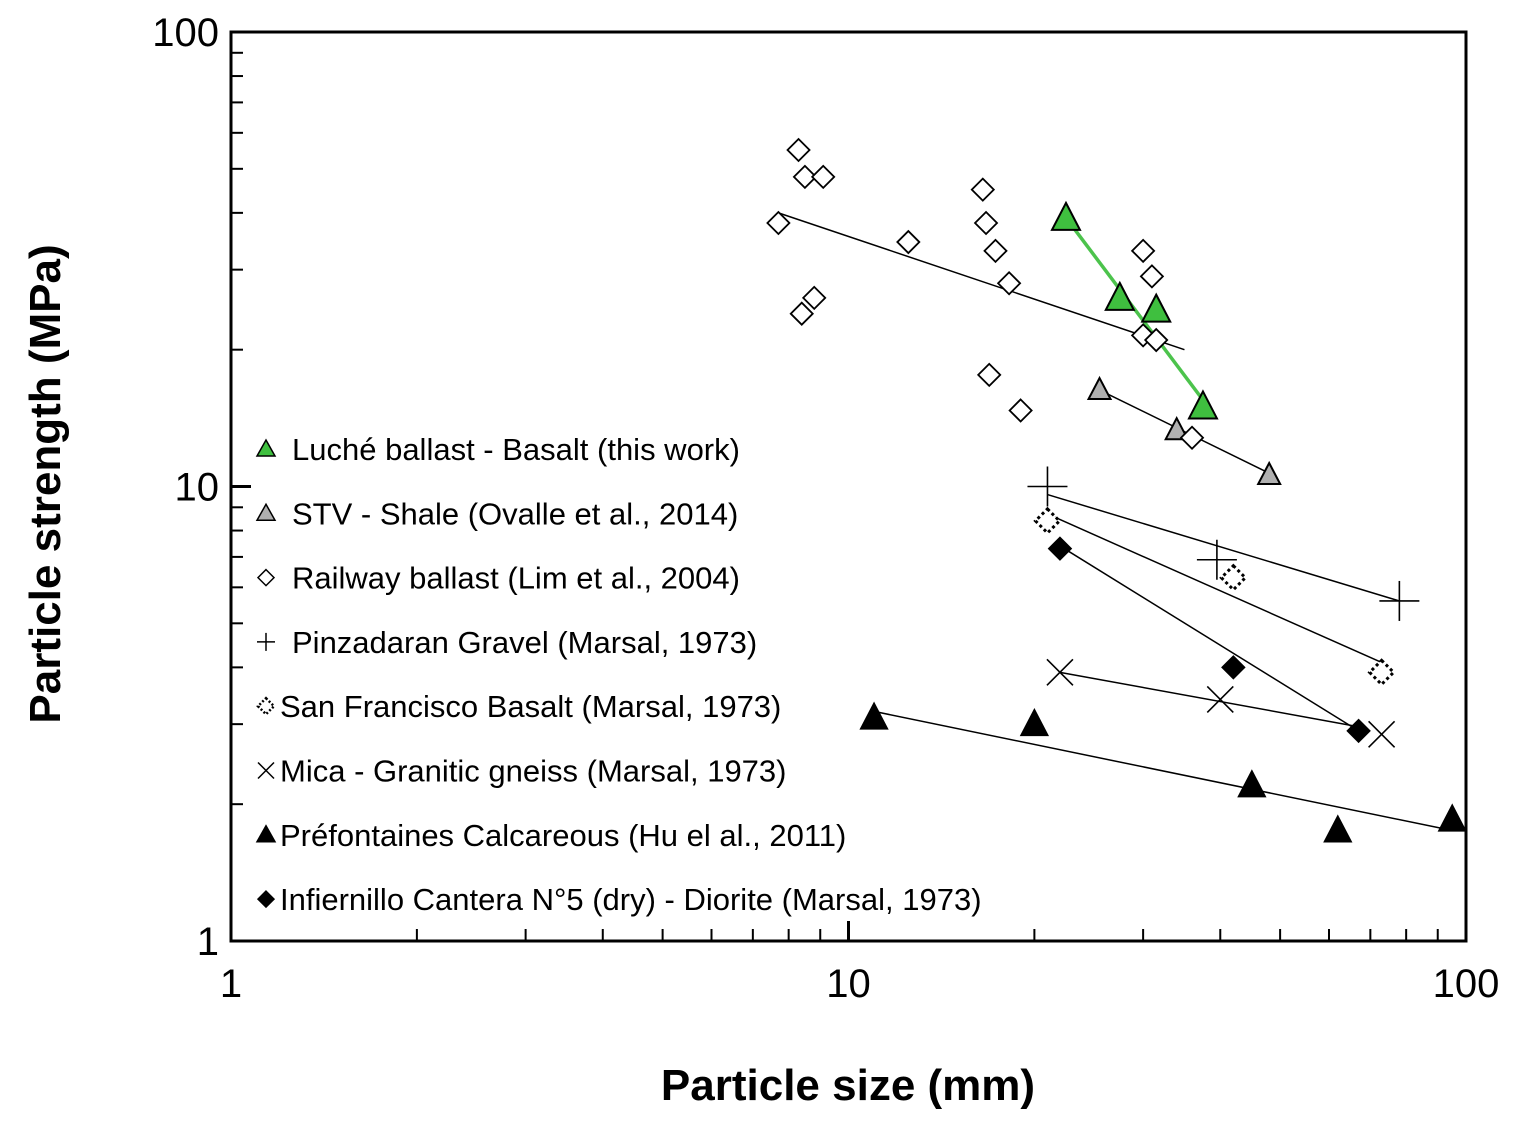  What do you see at coordinates (266, 770) in the screenshot?
I see `legend-marker-b` at bounding box center [266, 770].